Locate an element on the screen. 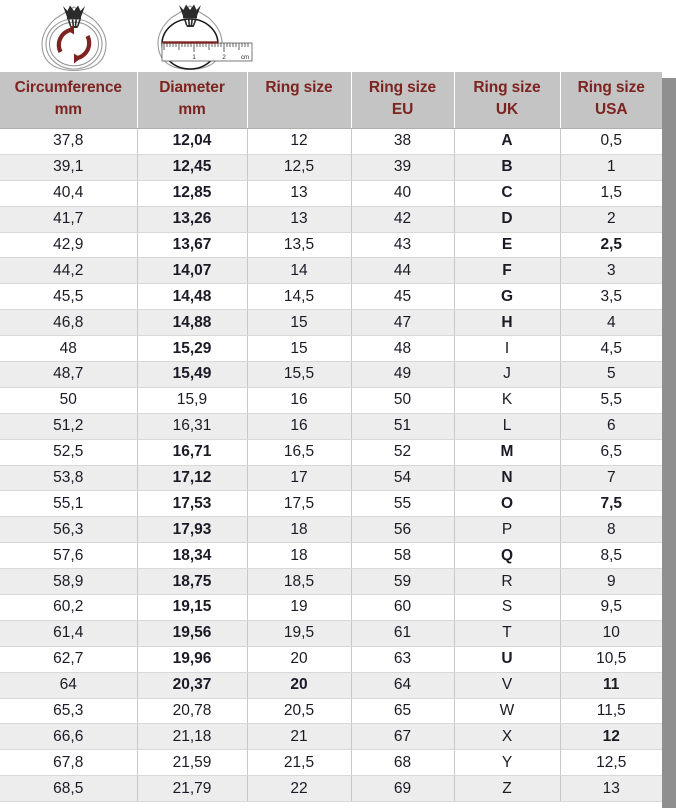  cell-diameter: 21,59 is located at coordinates (192, 763).